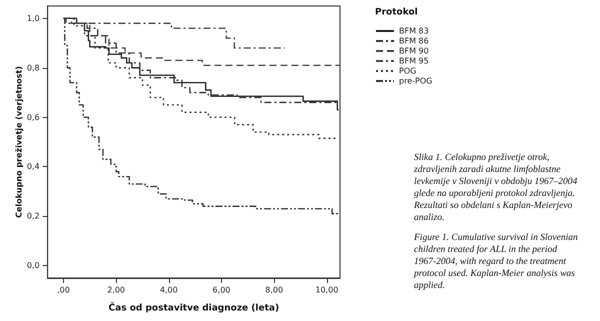 This screenshot has width=600, height=321. What do you see at coordinates (407, 71) in the screenshot?
I see `legend-label: POG` at bounding box center [407, 71].